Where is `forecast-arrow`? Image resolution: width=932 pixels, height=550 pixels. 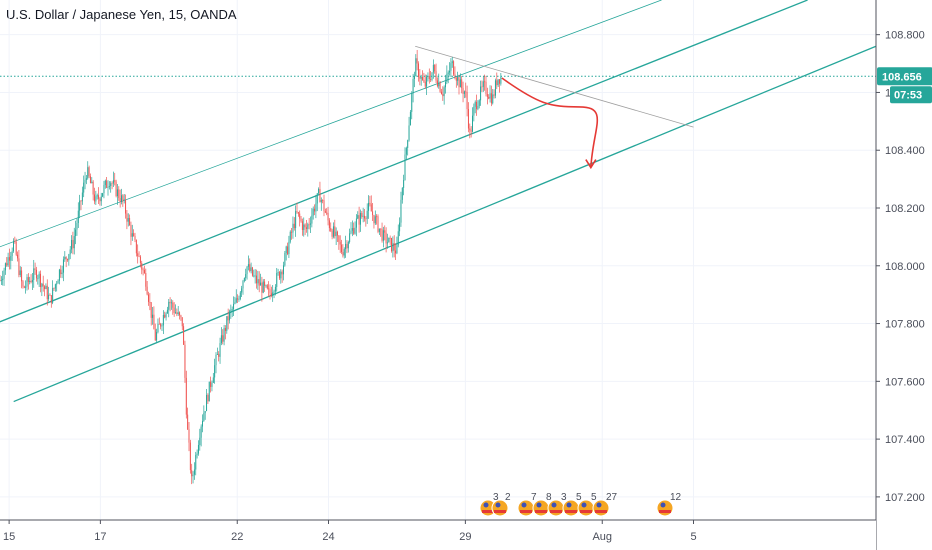
forecast-arrow is located at coordinates (550, 122).